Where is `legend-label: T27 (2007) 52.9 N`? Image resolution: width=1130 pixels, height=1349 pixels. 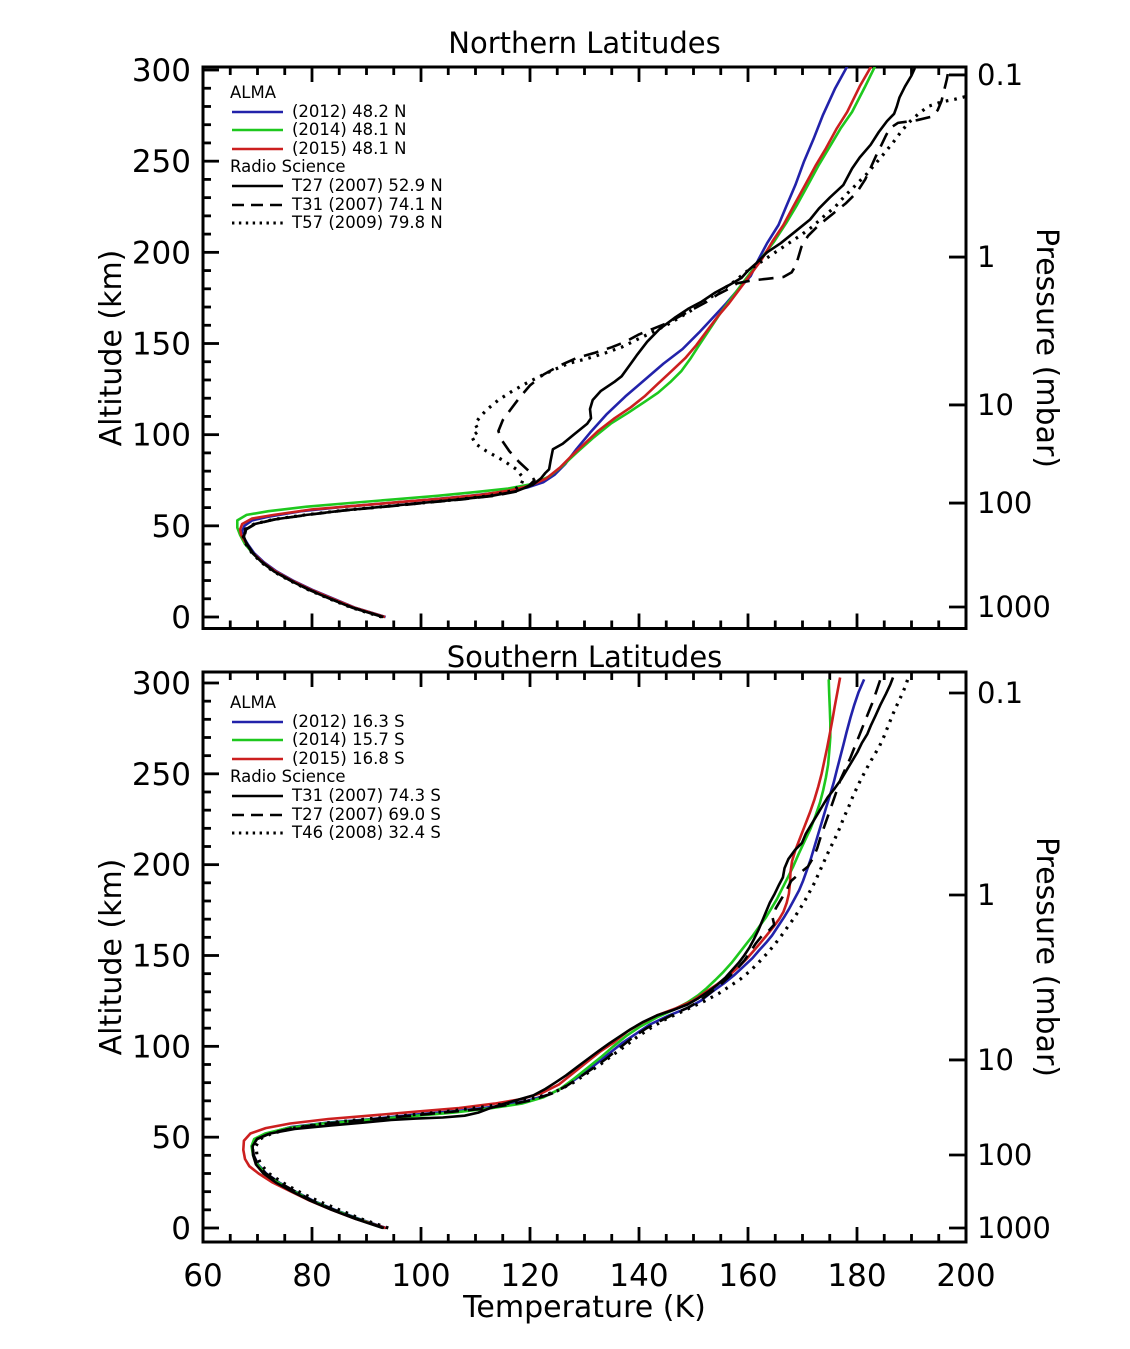
legend-label: T27 (2007) 52.9 N is located at coordinates (367, 185).